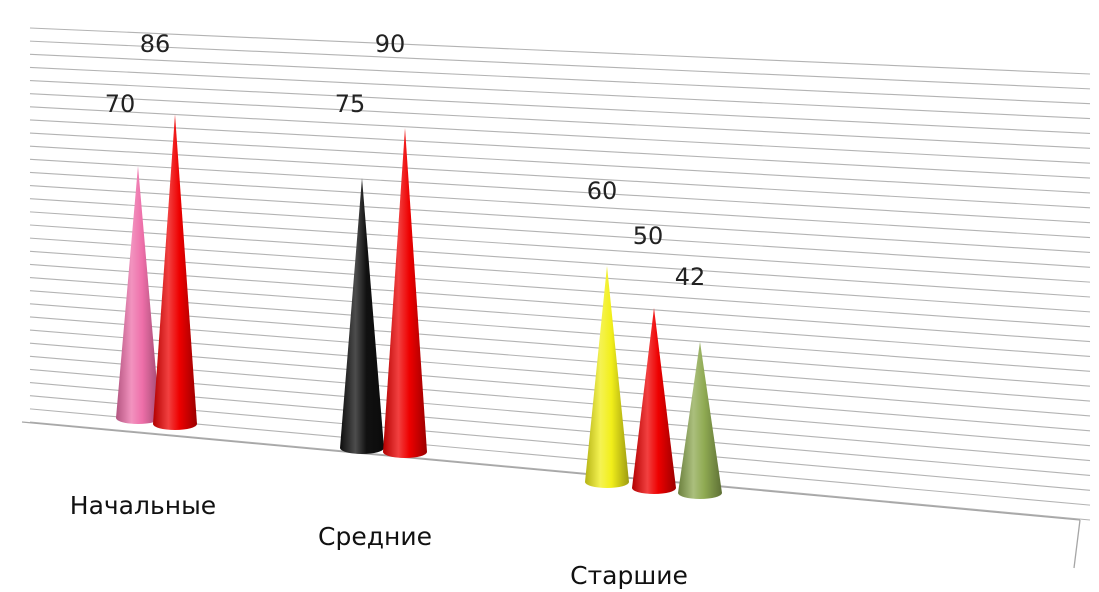 The width and height of the screenshot is (1099, 592). I want to click on category-labels: Начальные Средние Старшие, so click(379, 540).